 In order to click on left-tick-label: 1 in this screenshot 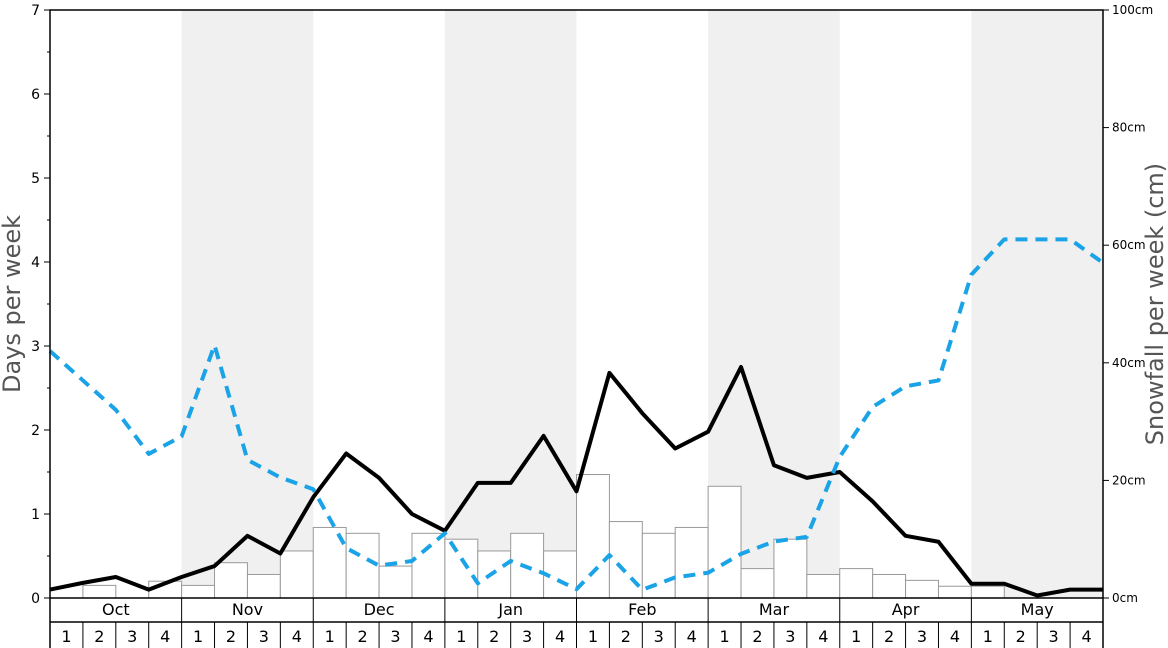, I will do `click(35, 515)`.